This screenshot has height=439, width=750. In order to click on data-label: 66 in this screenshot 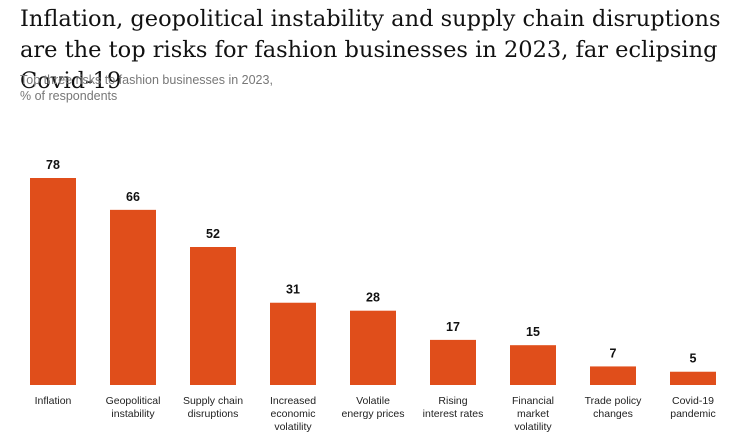, I will do `click(133, 197)`.